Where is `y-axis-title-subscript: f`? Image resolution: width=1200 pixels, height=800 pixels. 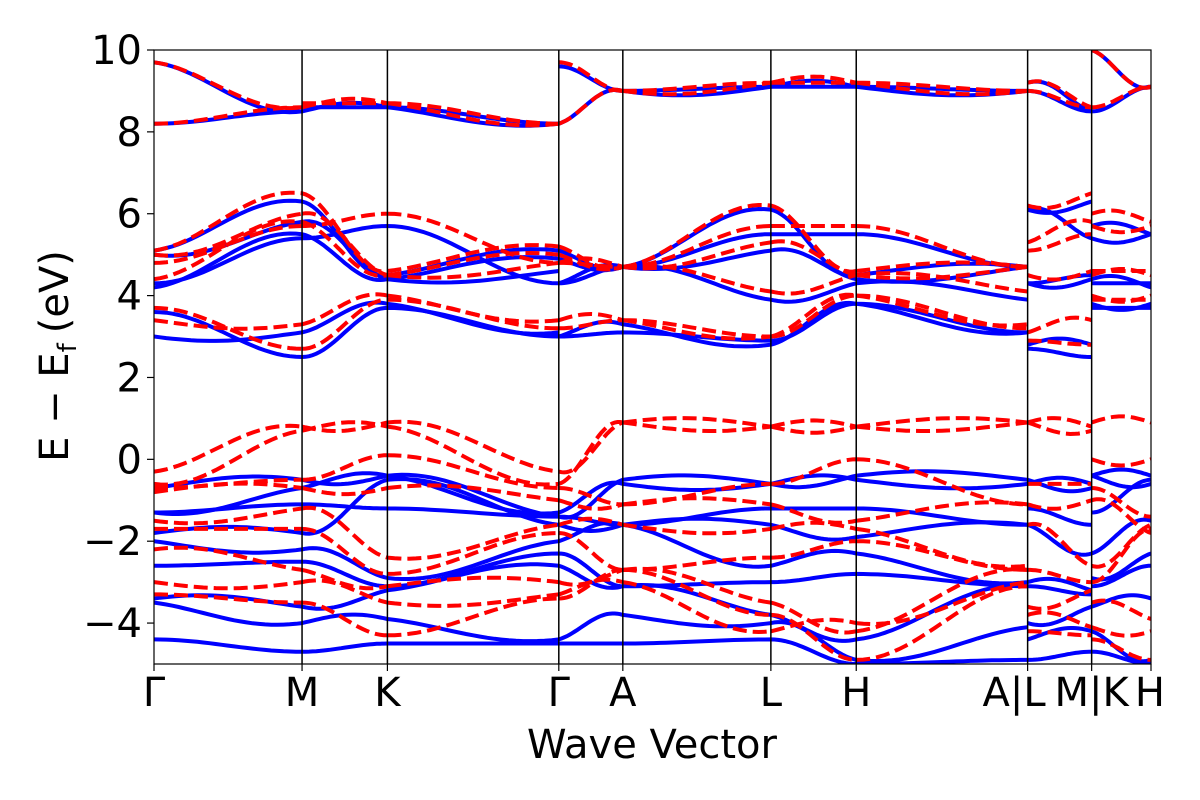 y-axis-title-subscript: f is located at coordinates (68, 347).